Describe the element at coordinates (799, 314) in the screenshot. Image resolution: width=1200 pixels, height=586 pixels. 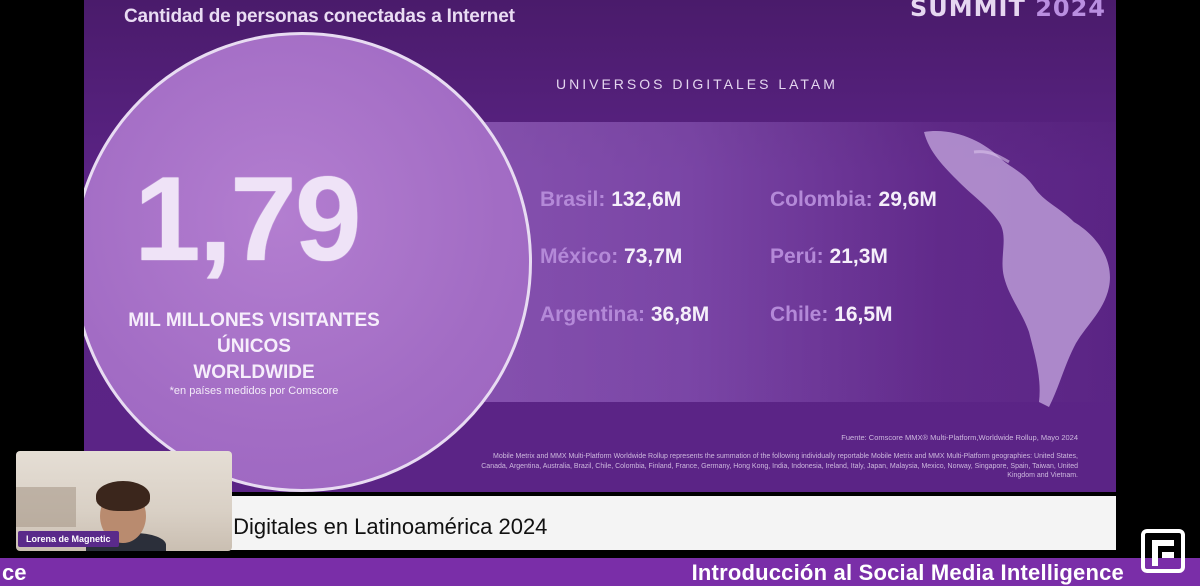
I see `stat-country: Chile:` at that location.